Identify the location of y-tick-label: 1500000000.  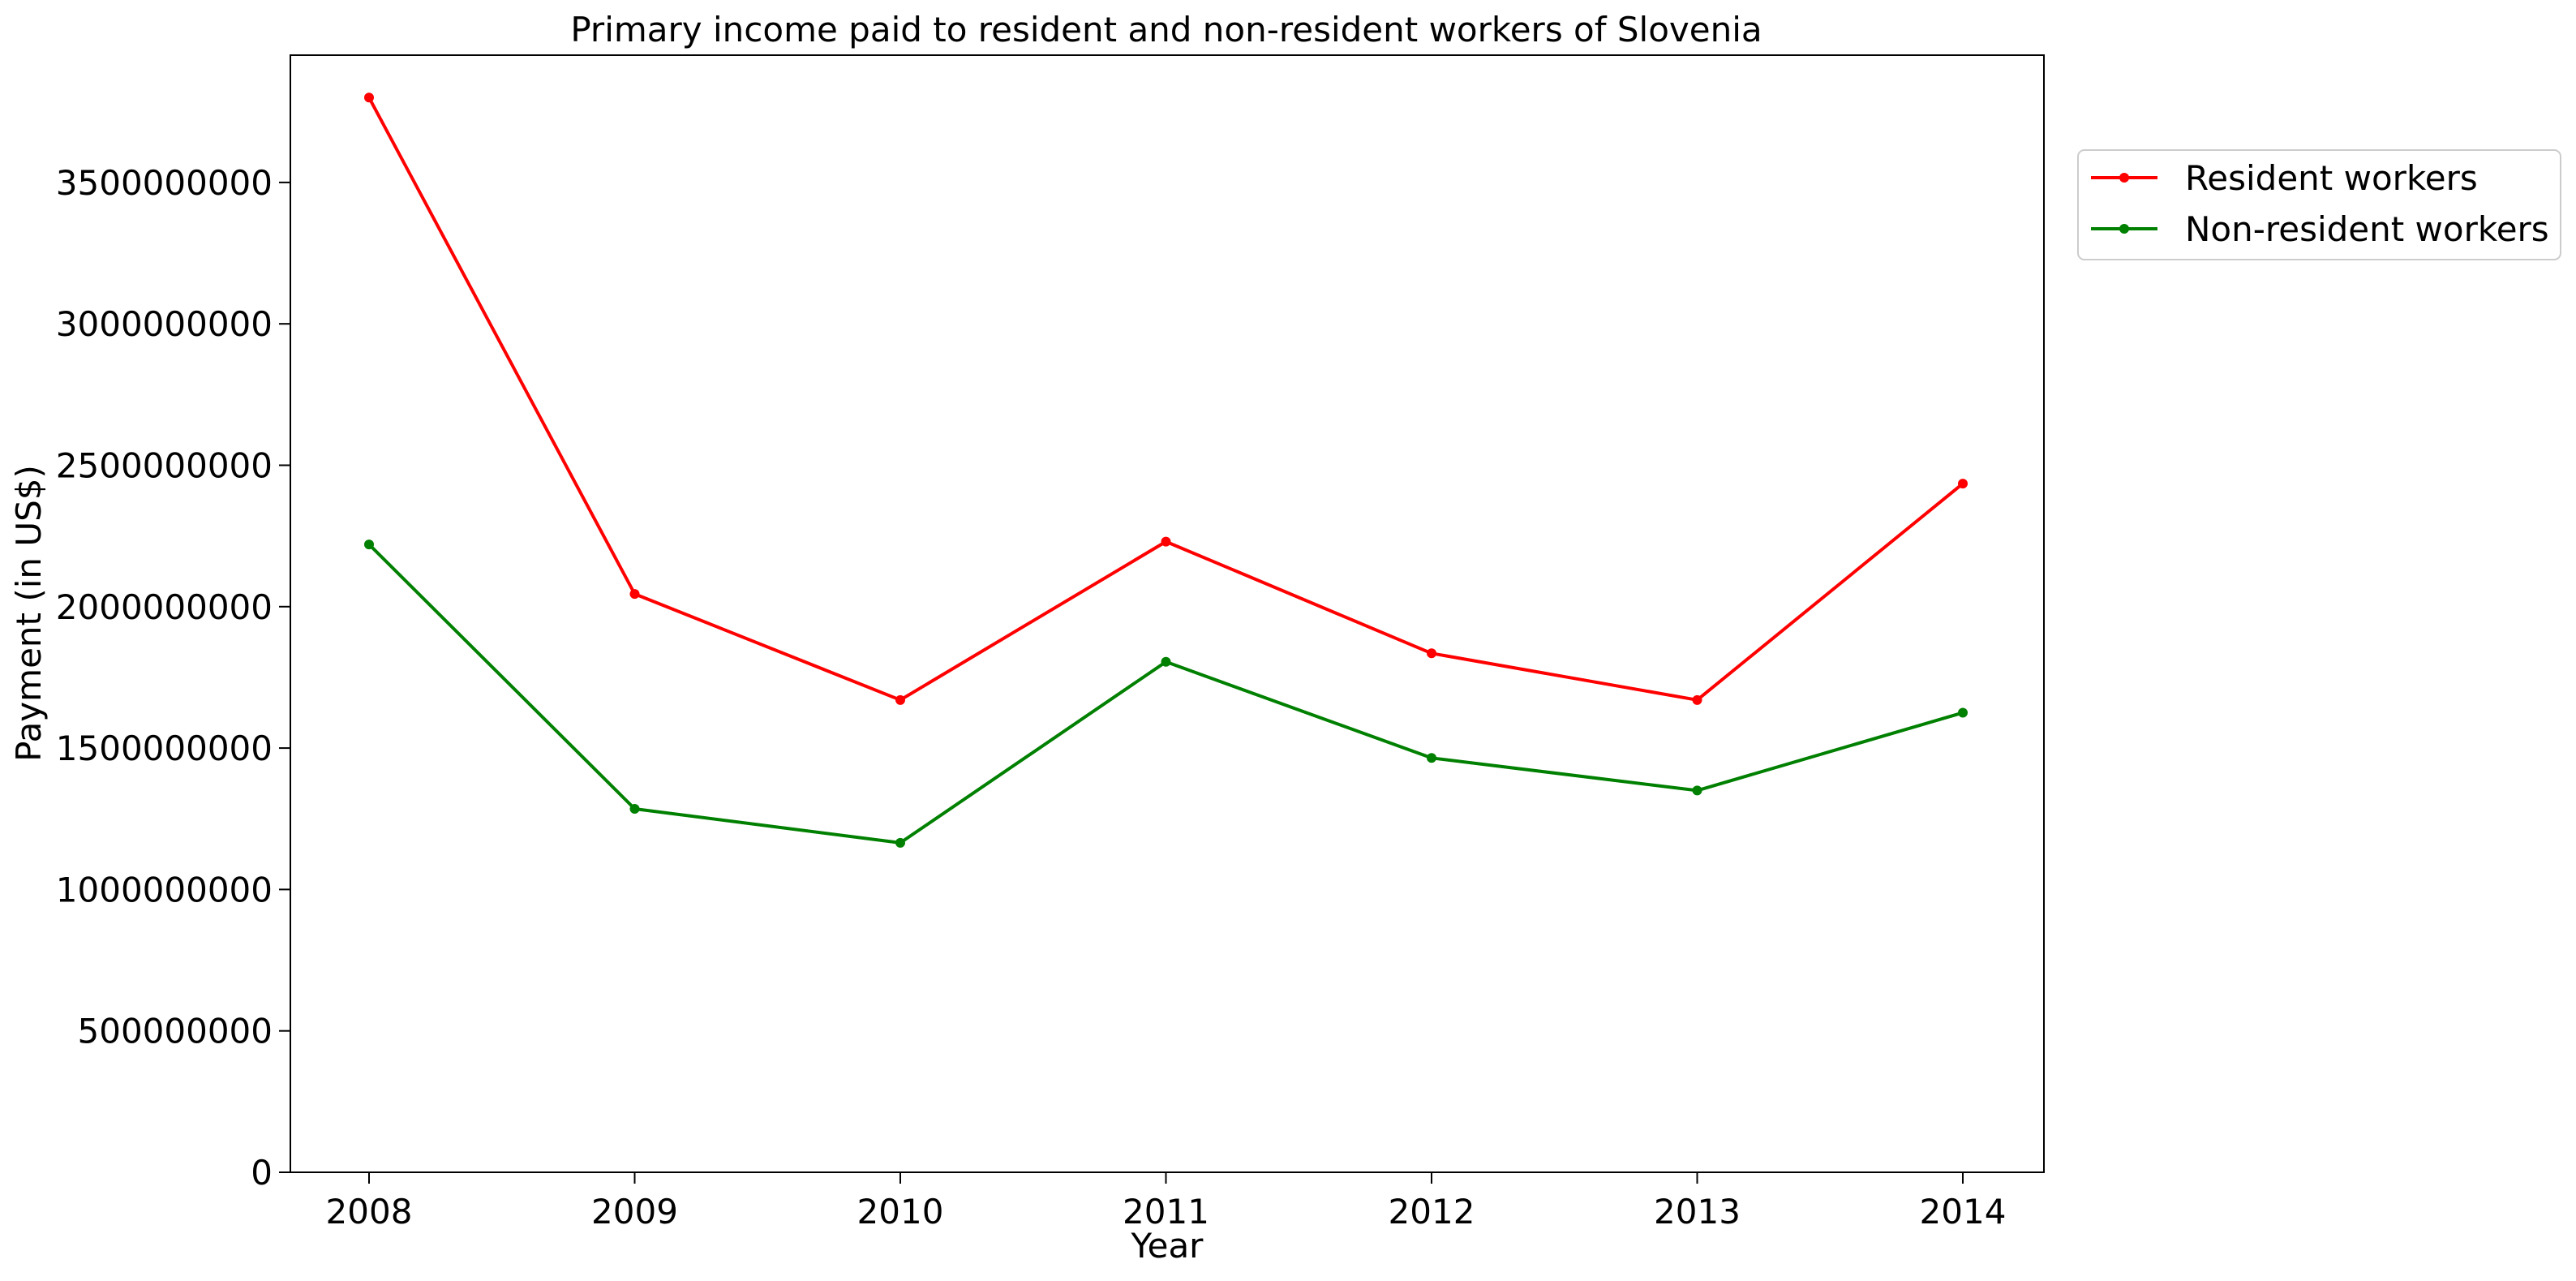
(164, 748).